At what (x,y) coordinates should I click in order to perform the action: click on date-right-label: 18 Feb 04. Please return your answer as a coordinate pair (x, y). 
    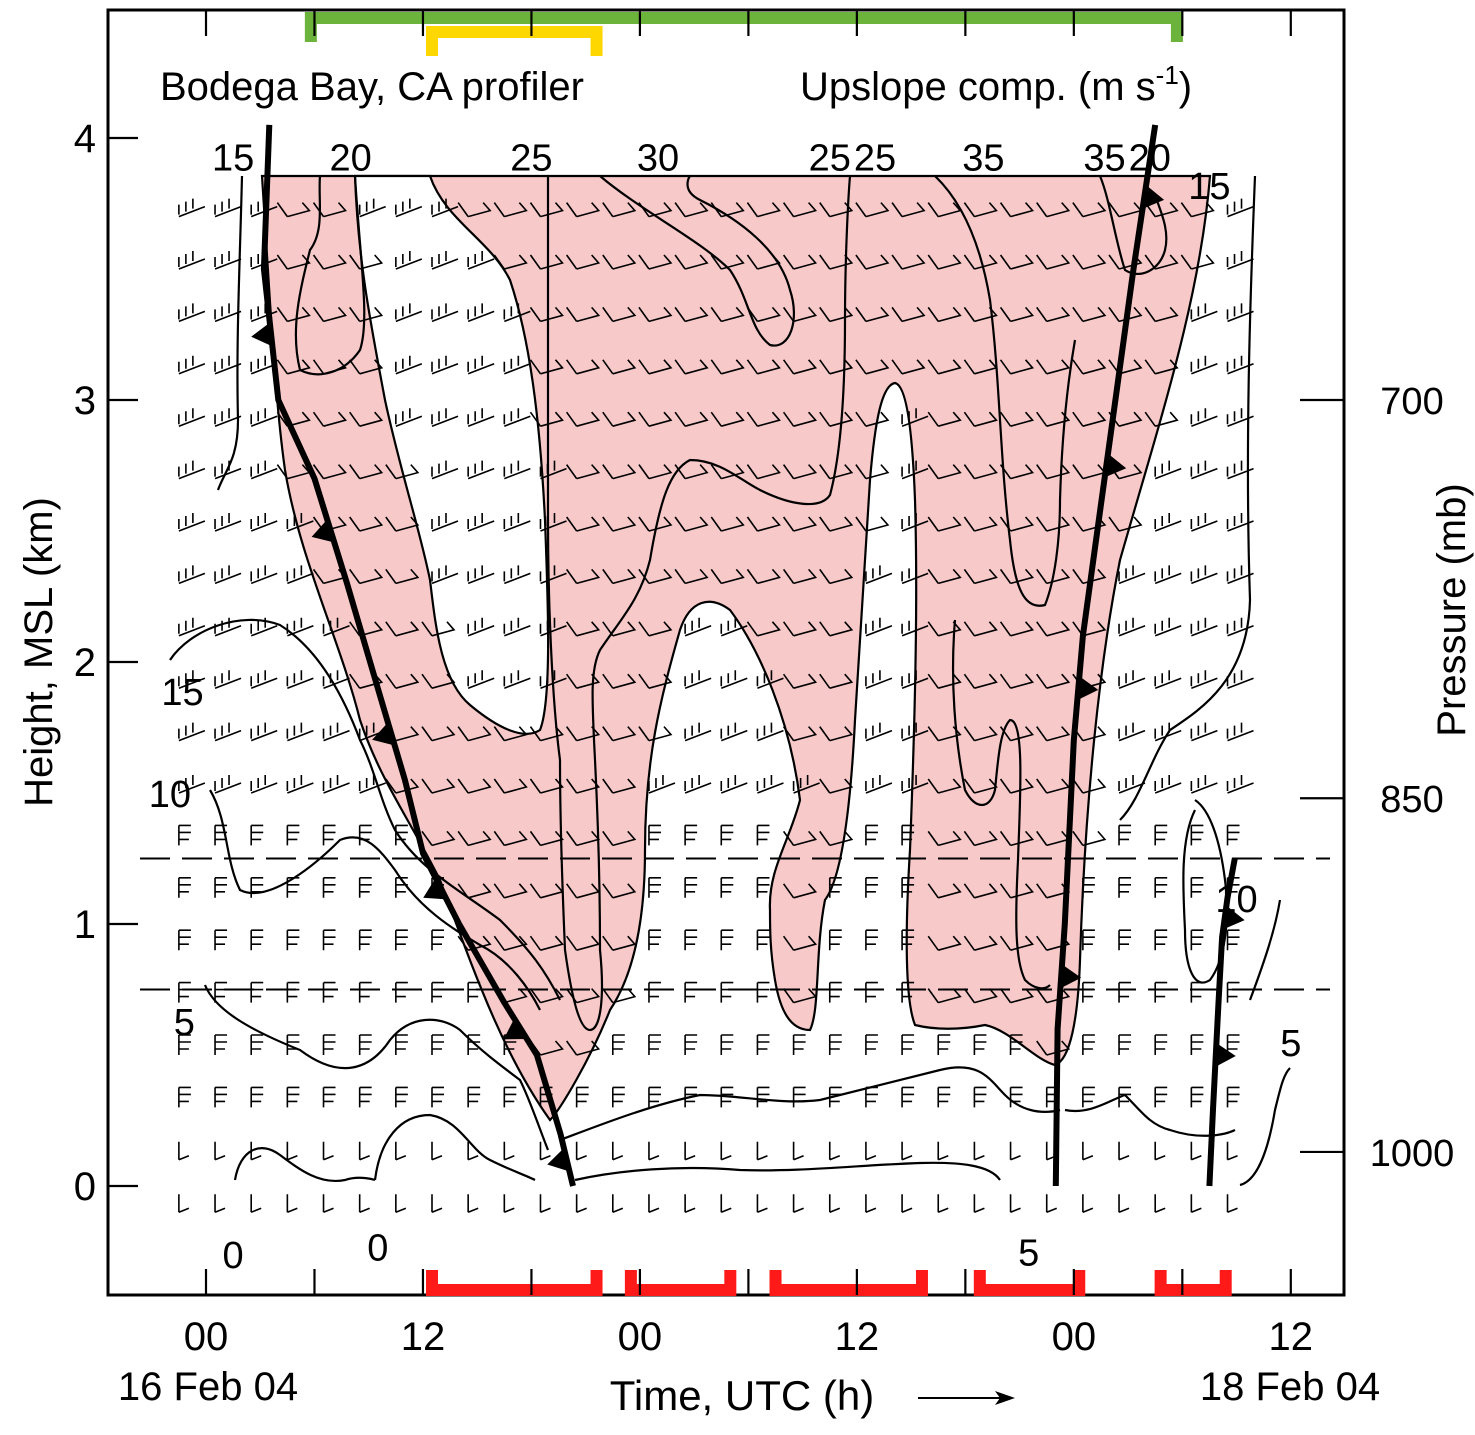
    Looking at the image, I should click on (1290, 1387).